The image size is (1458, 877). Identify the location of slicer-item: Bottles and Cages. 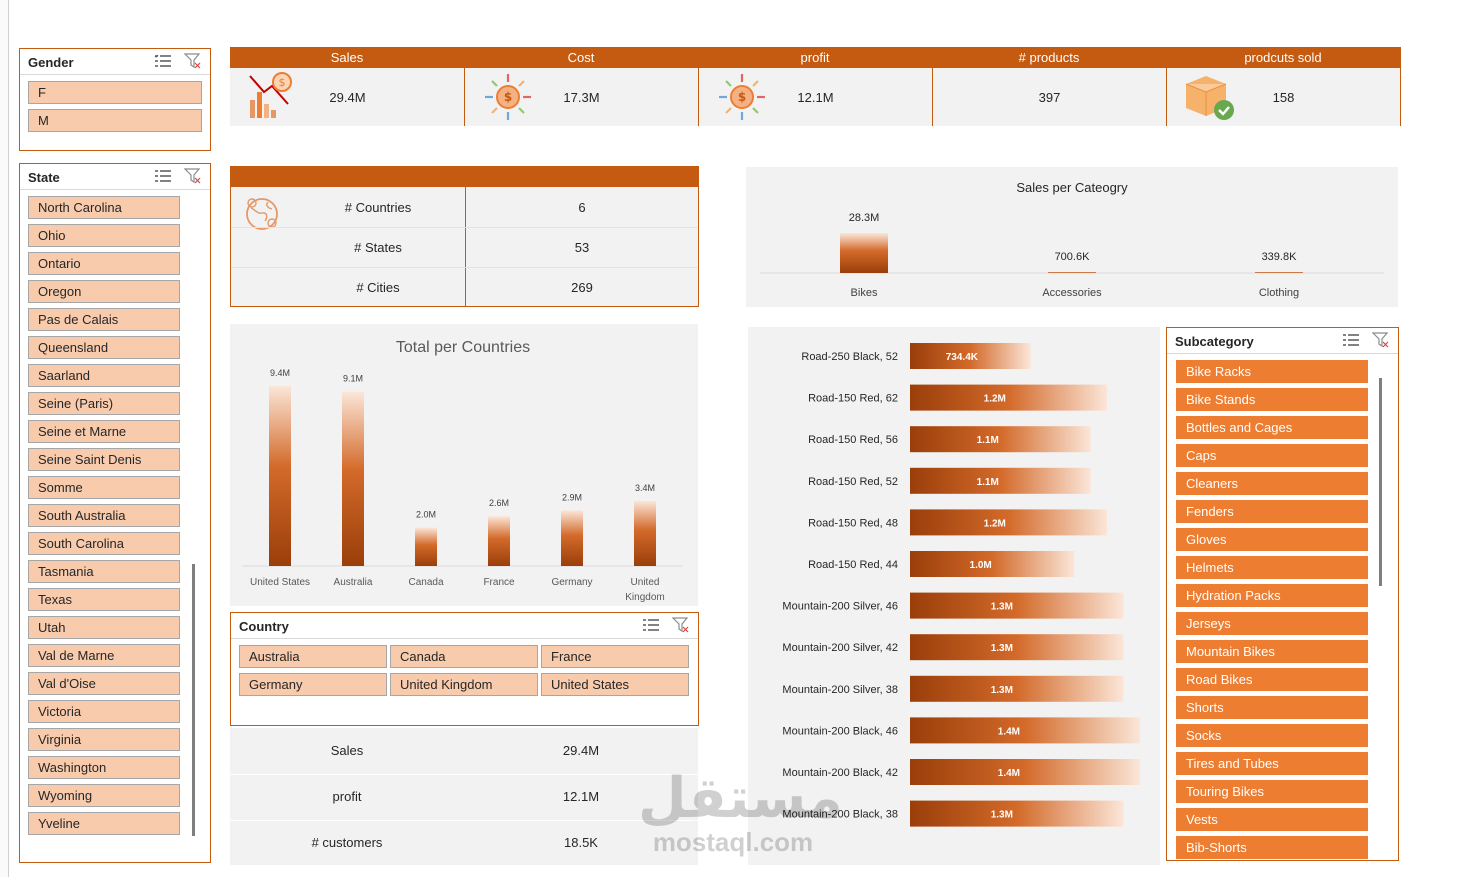
(1272, 427).